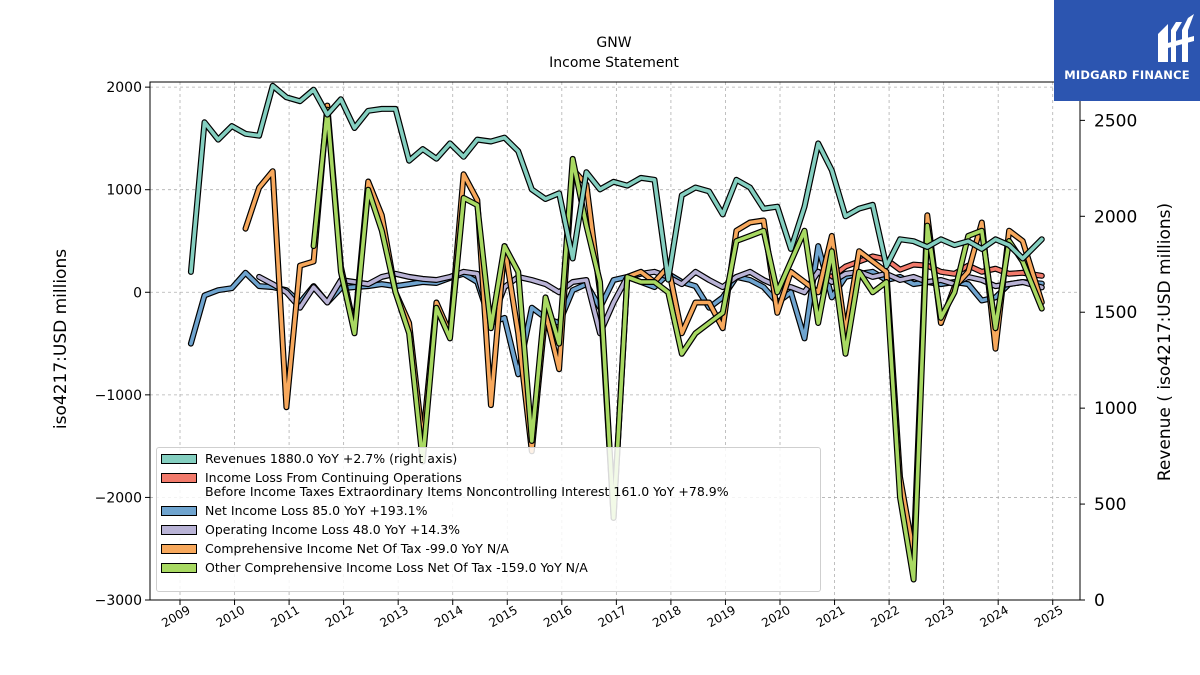 The height and width of the screenshot is (675, 1200). Describe the element at coordinates (124, 191) in the screenshot. I see `y-tick-label: 1000` at that location.